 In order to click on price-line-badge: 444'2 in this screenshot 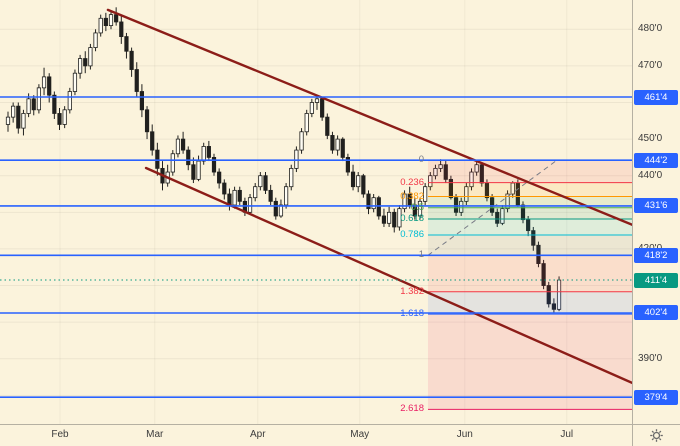, I will do `click(656, 160)`.